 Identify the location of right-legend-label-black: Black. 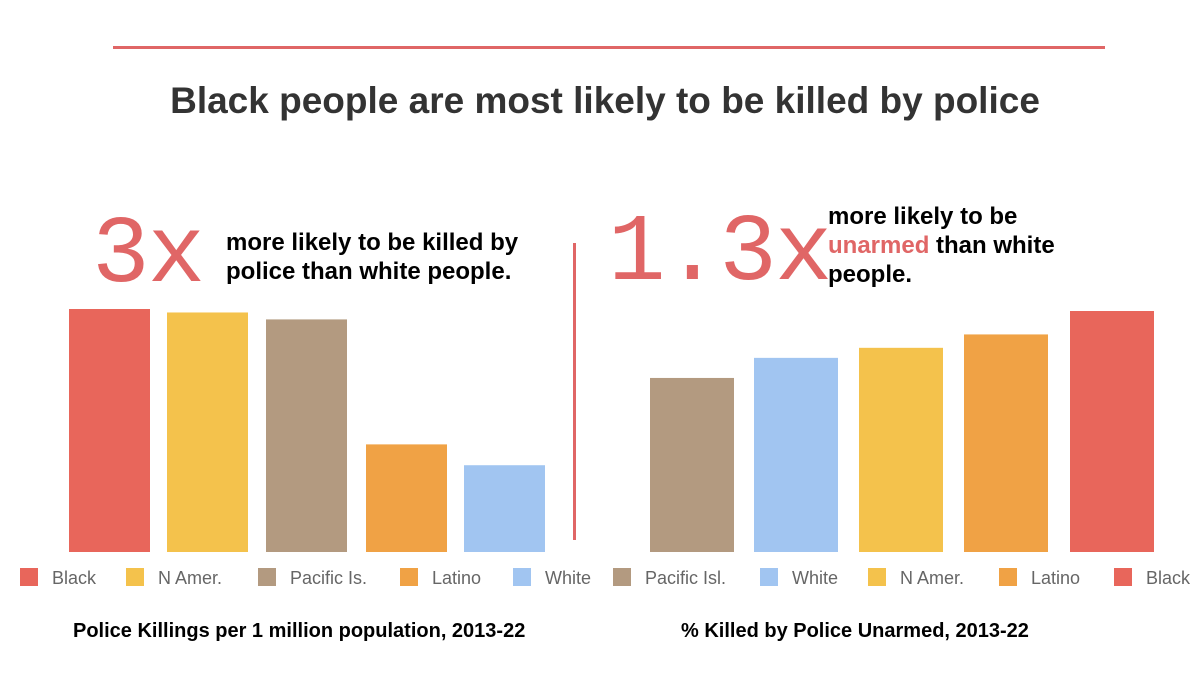
(1168, 578).